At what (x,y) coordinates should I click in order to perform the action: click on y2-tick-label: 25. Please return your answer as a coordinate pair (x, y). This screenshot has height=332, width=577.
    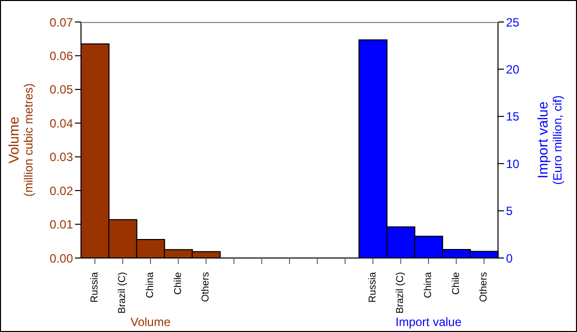
    Looking at the image, I should click on (513, 22).